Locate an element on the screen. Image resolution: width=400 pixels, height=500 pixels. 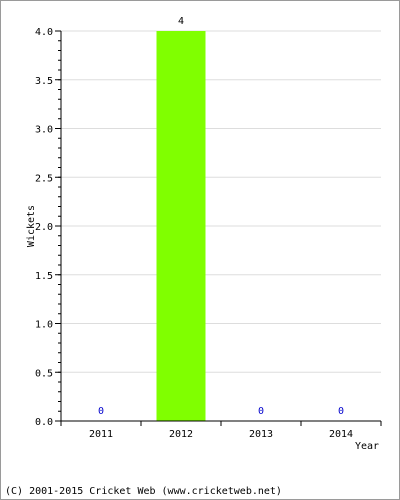
y-tick-label: 2.5 is located at coordinates (44, 178).